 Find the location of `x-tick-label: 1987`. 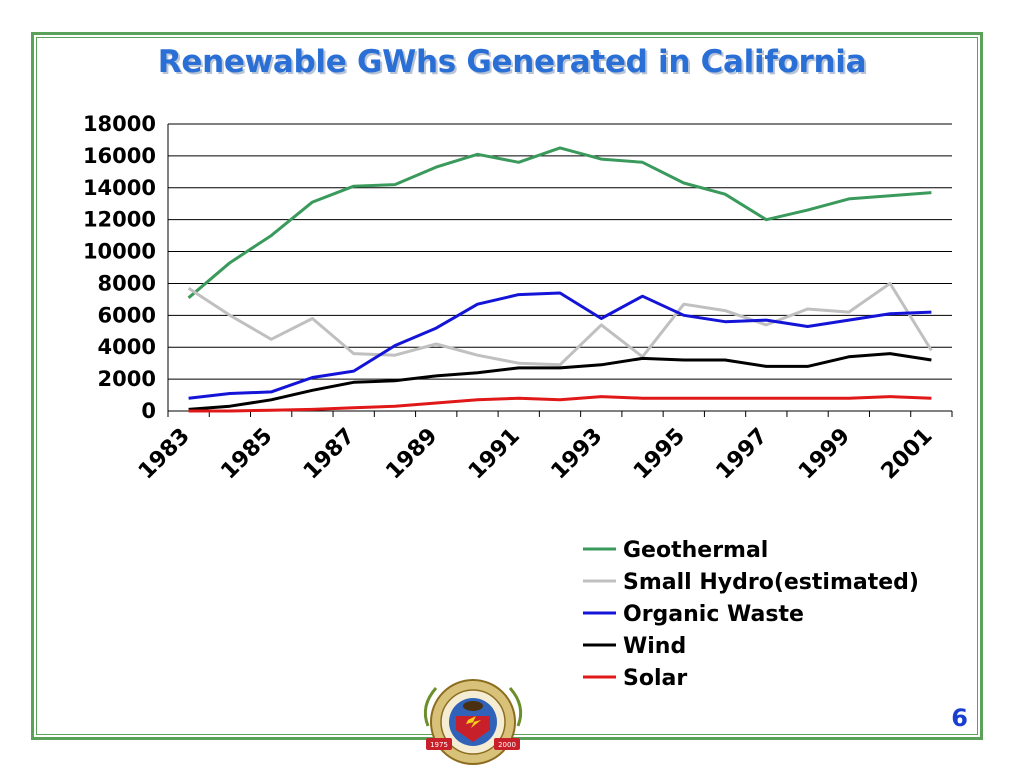

x-tick-label: 1987 is located at coordinates (329, 454).